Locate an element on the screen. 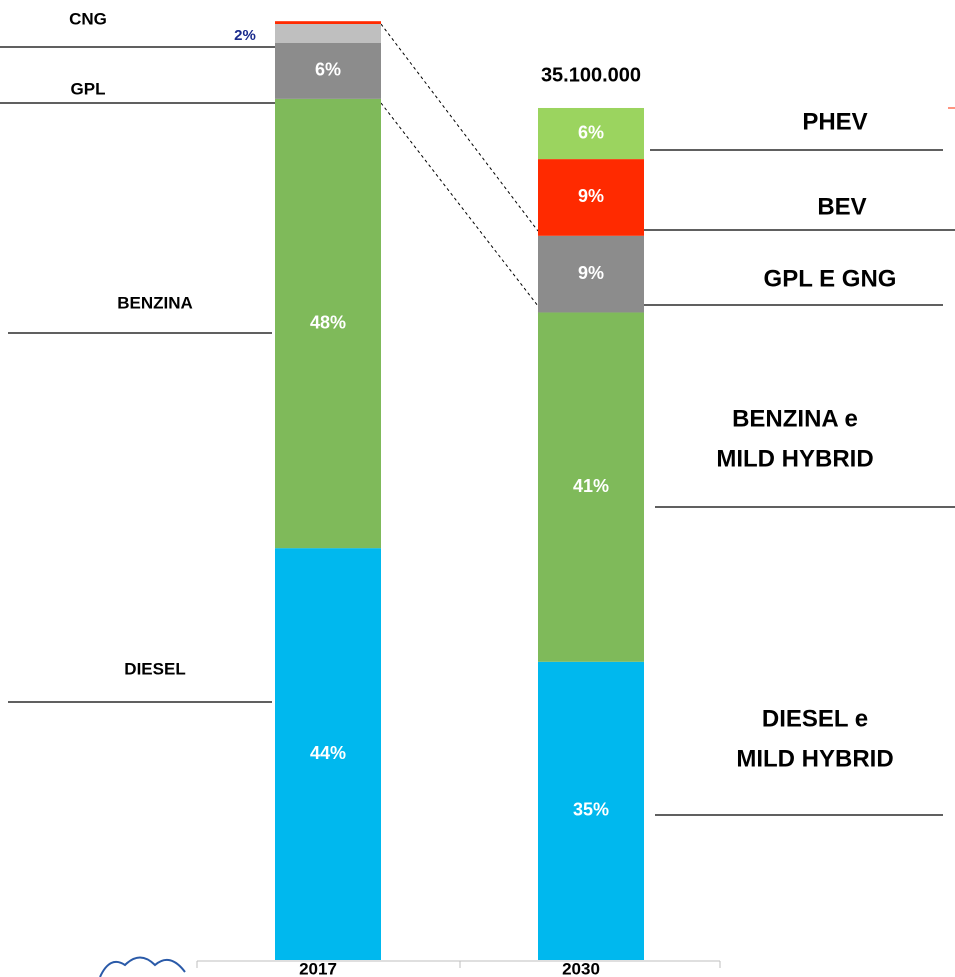  data-label: 44% is located at coordinates (328, 753).